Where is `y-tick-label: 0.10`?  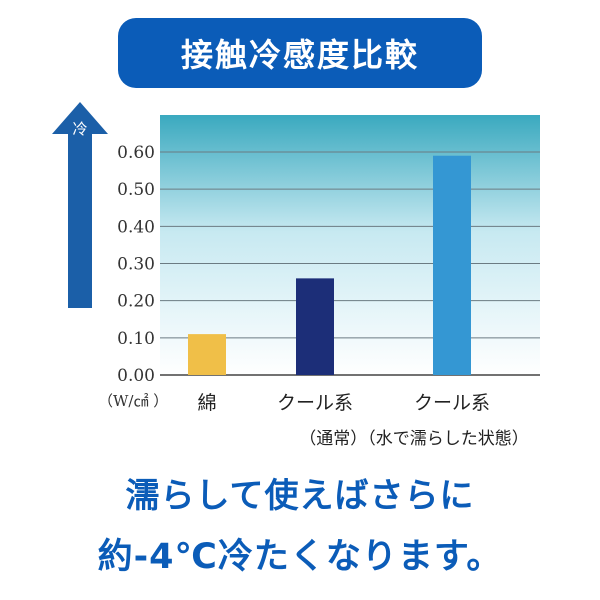
y-tick-label: 0.10 is located at coordinates (136, 339).